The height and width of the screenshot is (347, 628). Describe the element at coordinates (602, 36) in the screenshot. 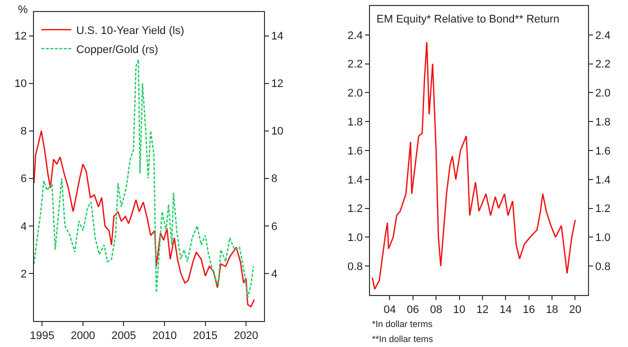

I see `y2-tick-label: 2.4` at that location.